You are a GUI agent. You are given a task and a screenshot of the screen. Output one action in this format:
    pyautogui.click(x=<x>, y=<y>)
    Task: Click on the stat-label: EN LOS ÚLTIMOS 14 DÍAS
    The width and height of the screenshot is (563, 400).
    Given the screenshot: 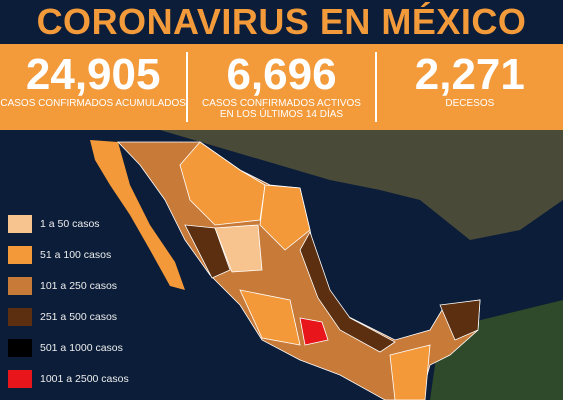 What is the action you would take?
    pyautogui.click(x=281, y=114)
    